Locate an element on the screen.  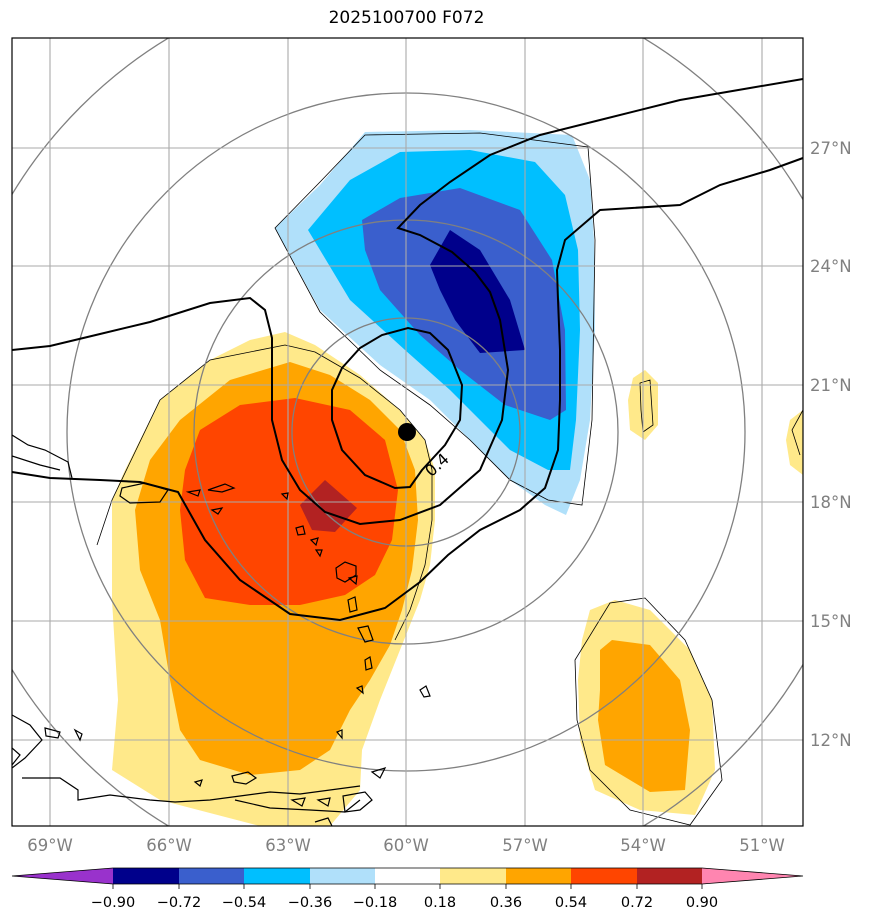
lat-label-21n: 21°N is located at coordinates (831, 385).